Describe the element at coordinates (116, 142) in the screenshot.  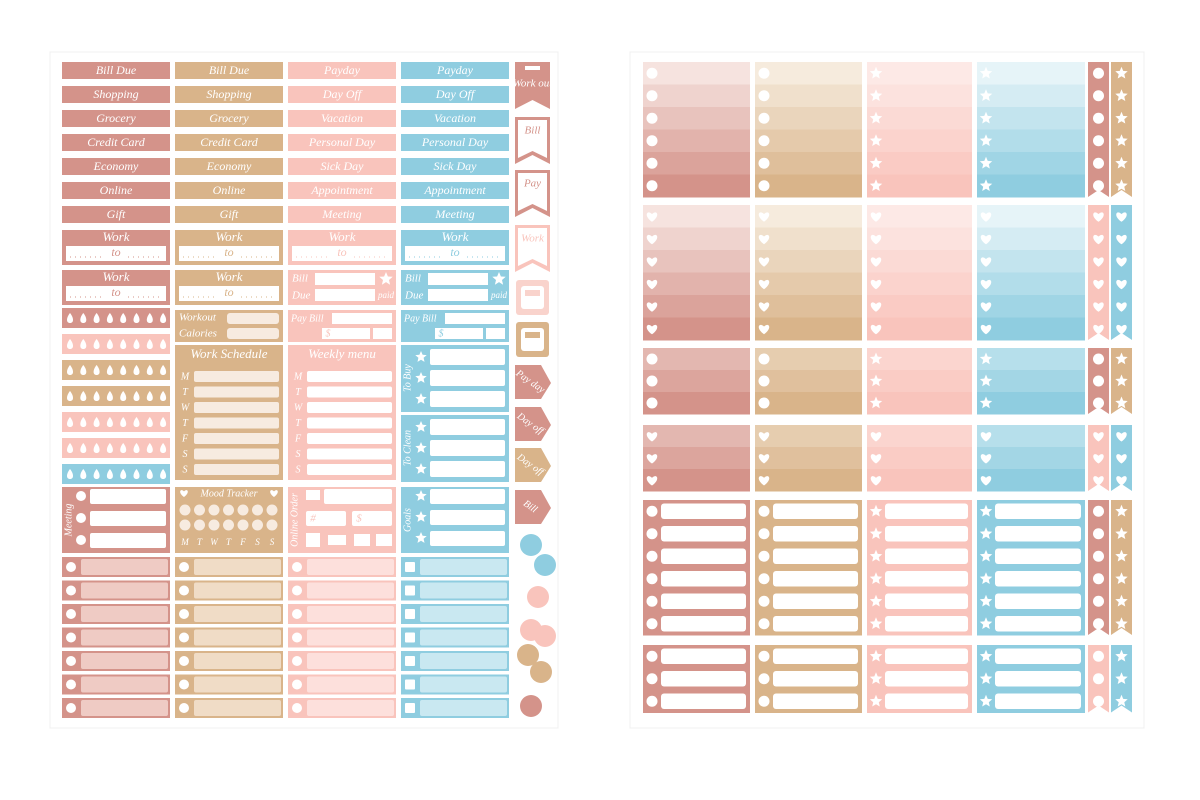
I see `label-text: Credit Card` at that location.